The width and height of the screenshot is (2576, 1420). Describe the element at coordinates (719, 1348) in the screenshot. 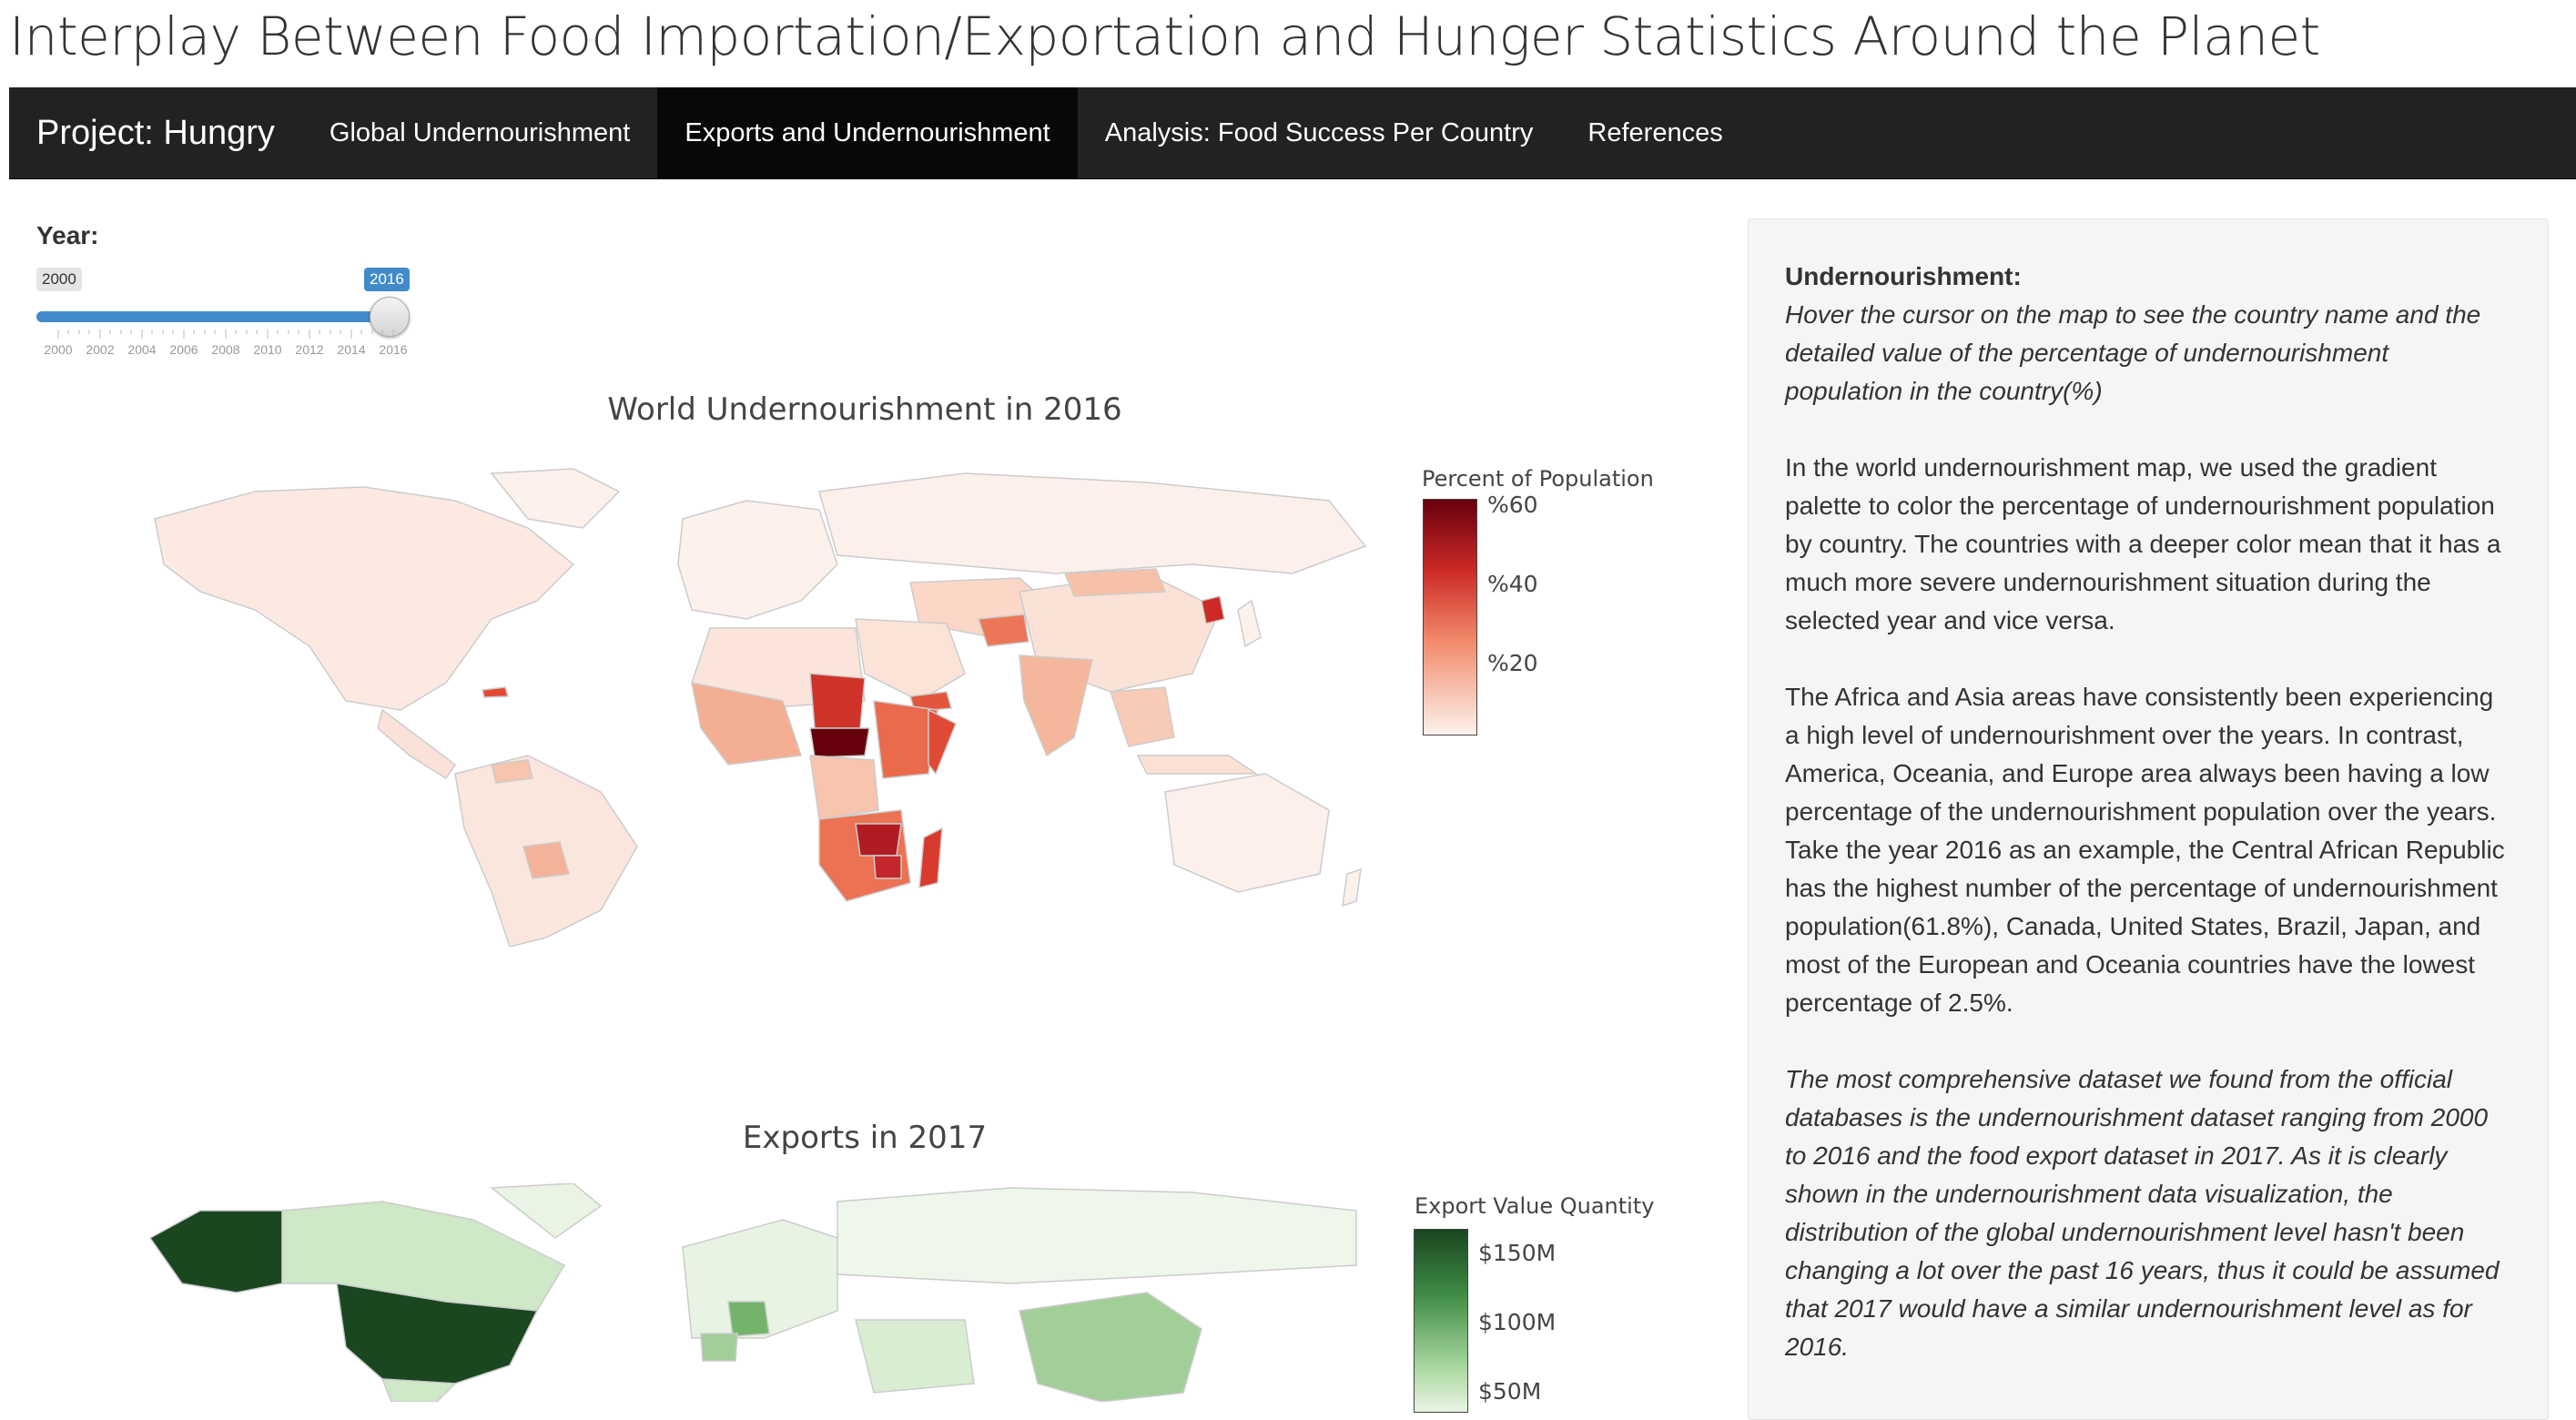

I see `country-spain` at that location.